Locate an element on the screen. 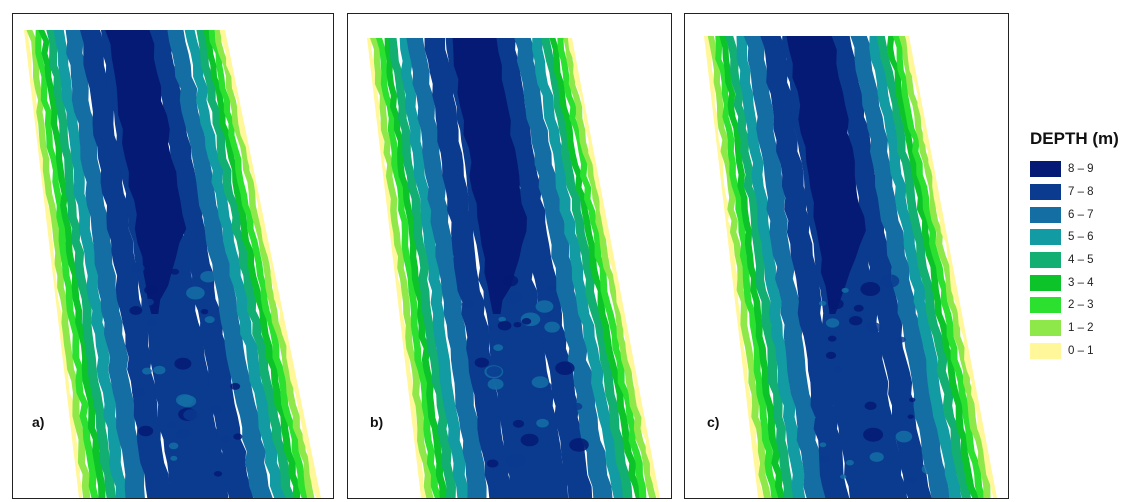 The image size is (1137, 502). legend-item: 2 – 3 is located at coordinates (1074, 305).